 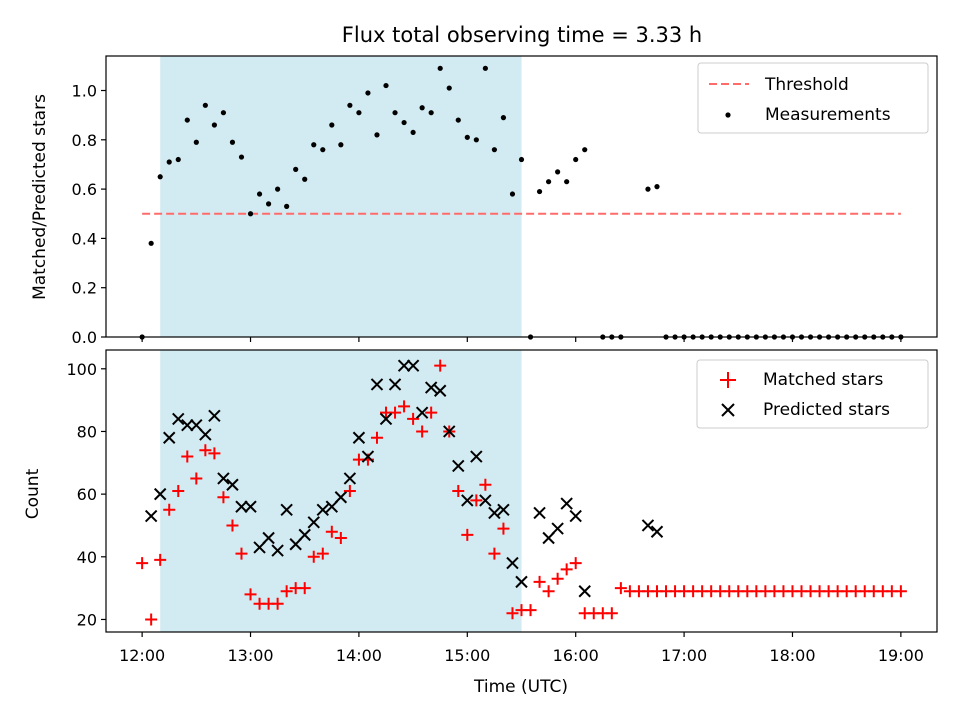 I want to click on y-tick-label: 40, so click(x=87, y=557).